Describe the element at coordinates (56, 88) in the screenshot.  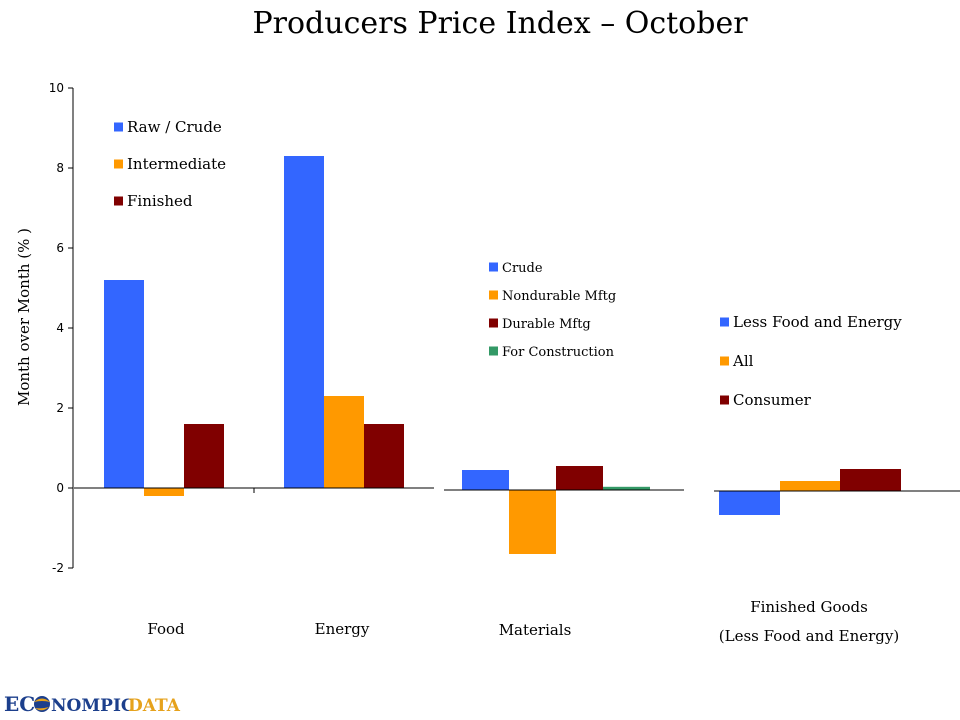
I see `y-tick-label: 10` at that location.